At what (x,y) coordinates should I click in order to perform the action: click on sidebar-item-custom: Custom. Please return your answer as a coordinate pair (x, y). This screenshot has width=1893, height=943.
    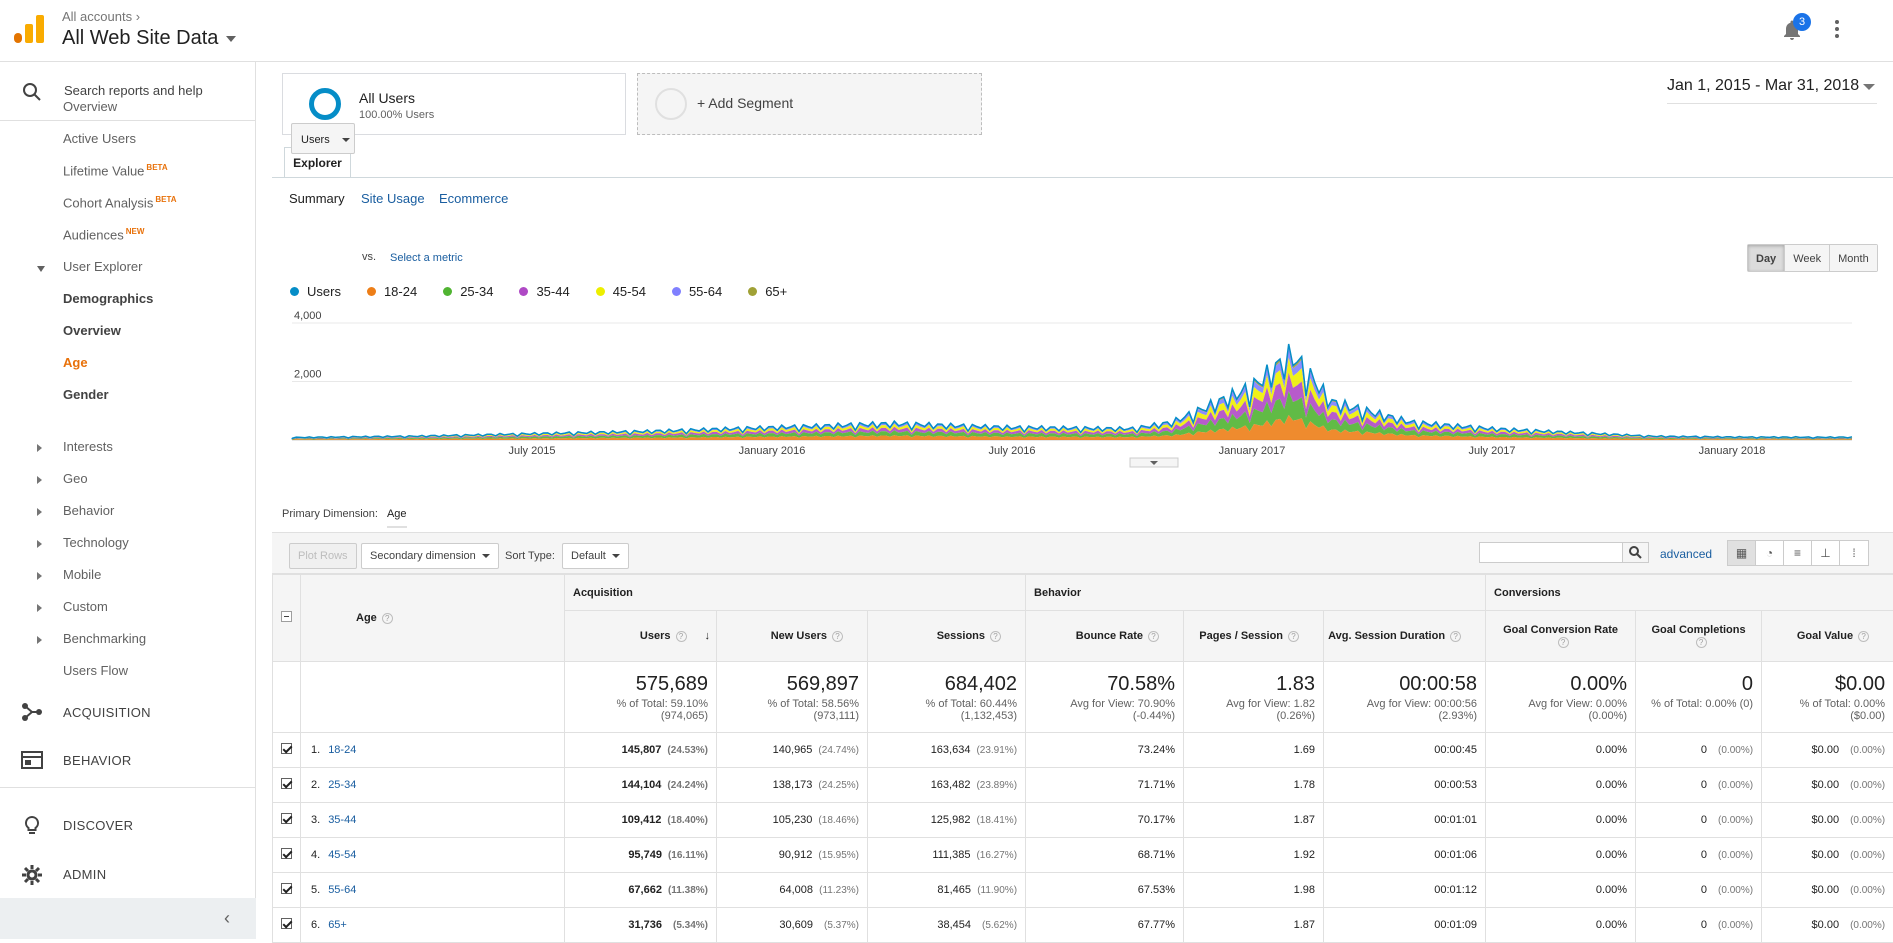
    Looking at the image, I should click on (85, 606).